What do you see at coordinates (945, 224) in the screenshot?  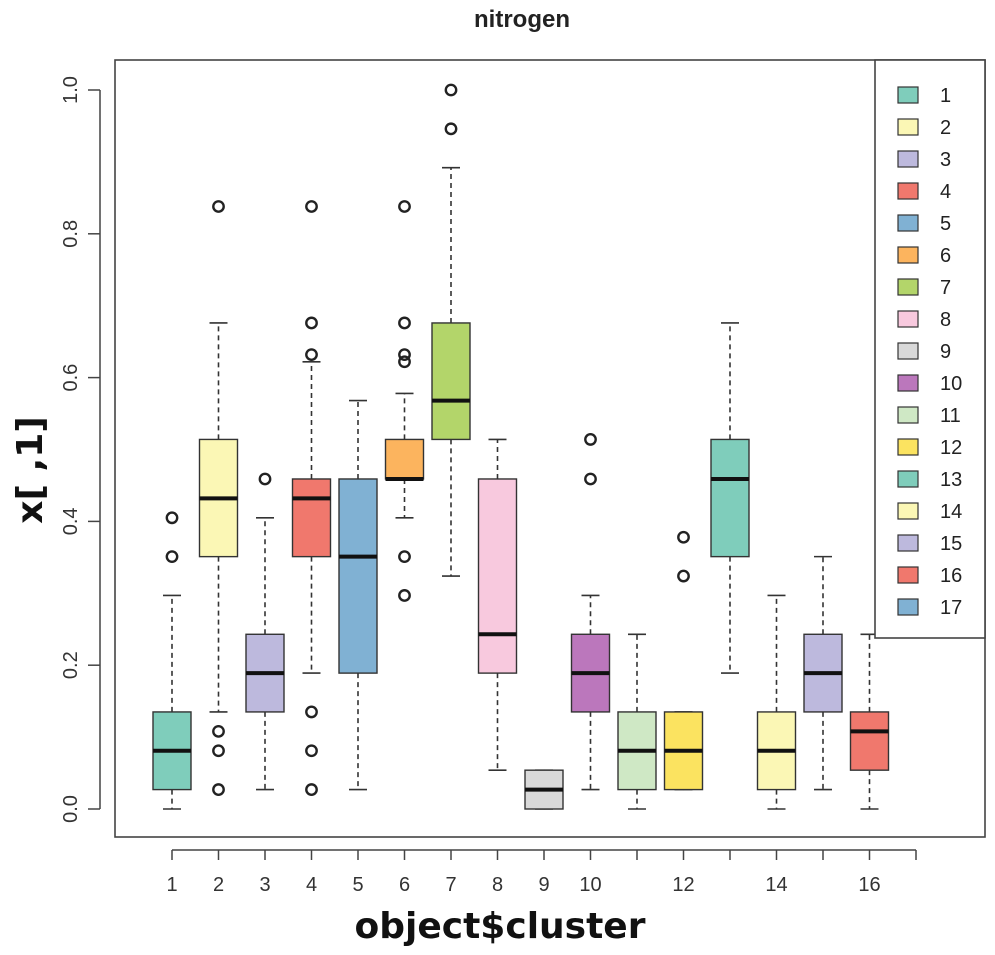 I see `legend-label: 5` at bounding box center [945, 224].